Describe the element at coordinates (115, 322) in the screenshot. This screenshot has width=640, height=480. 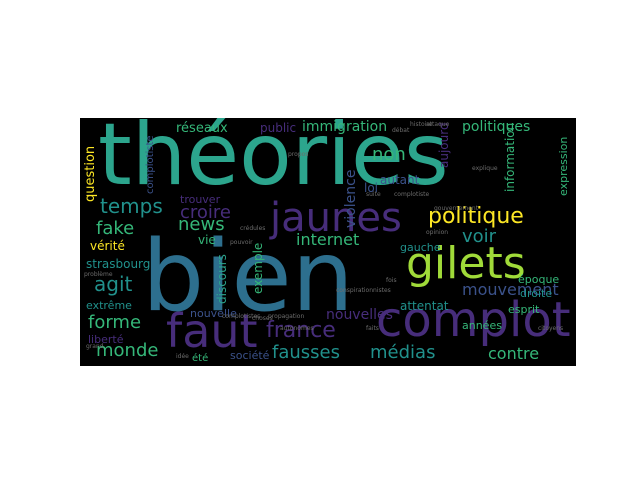
I see `word-forme: forme` at that location.